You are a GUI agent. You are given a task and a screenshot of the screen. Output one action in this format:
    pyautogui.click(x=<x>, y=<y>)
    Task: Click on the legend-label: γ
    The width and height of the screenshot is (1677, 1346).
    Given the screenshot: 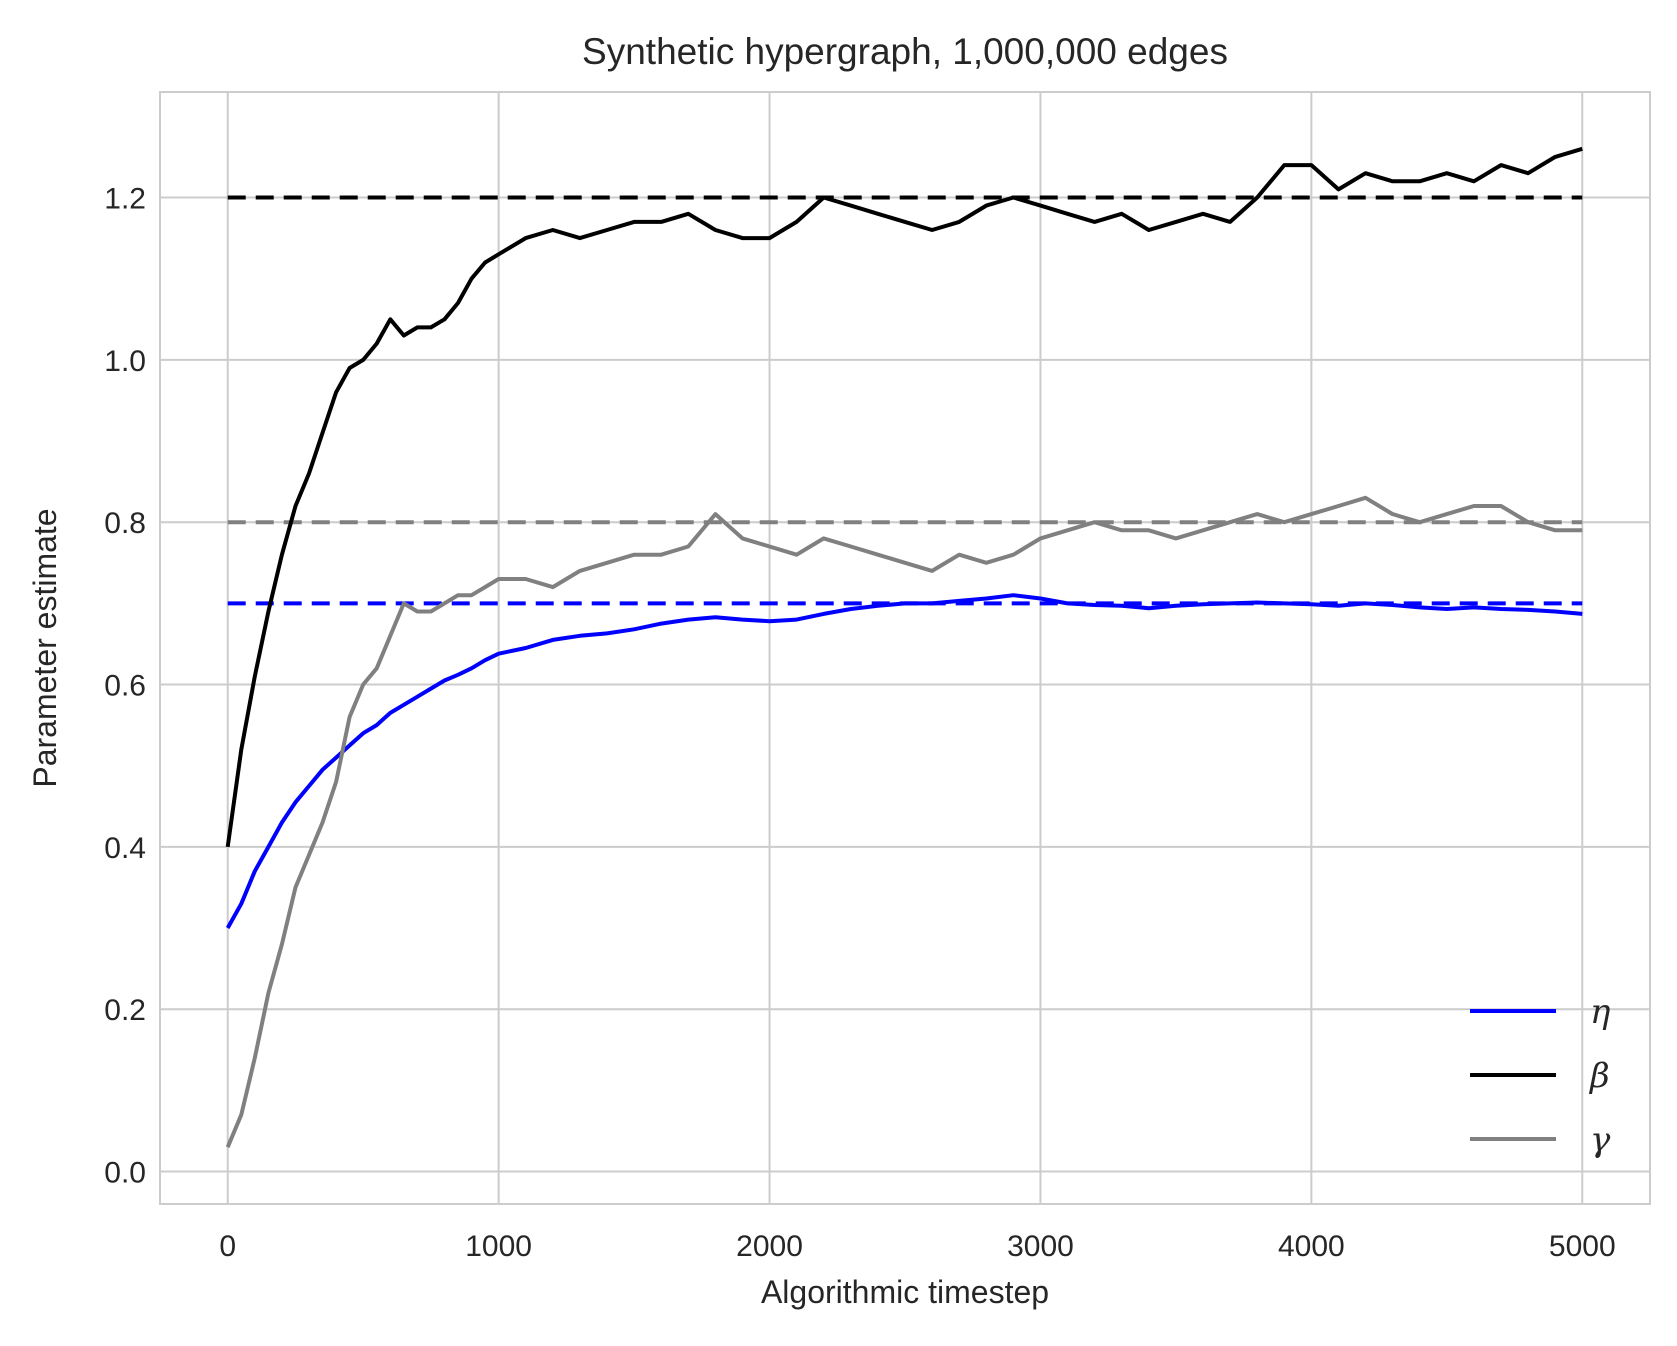 What is the action you would take?
    pyautogui.click(x=1600, y=1140)
    